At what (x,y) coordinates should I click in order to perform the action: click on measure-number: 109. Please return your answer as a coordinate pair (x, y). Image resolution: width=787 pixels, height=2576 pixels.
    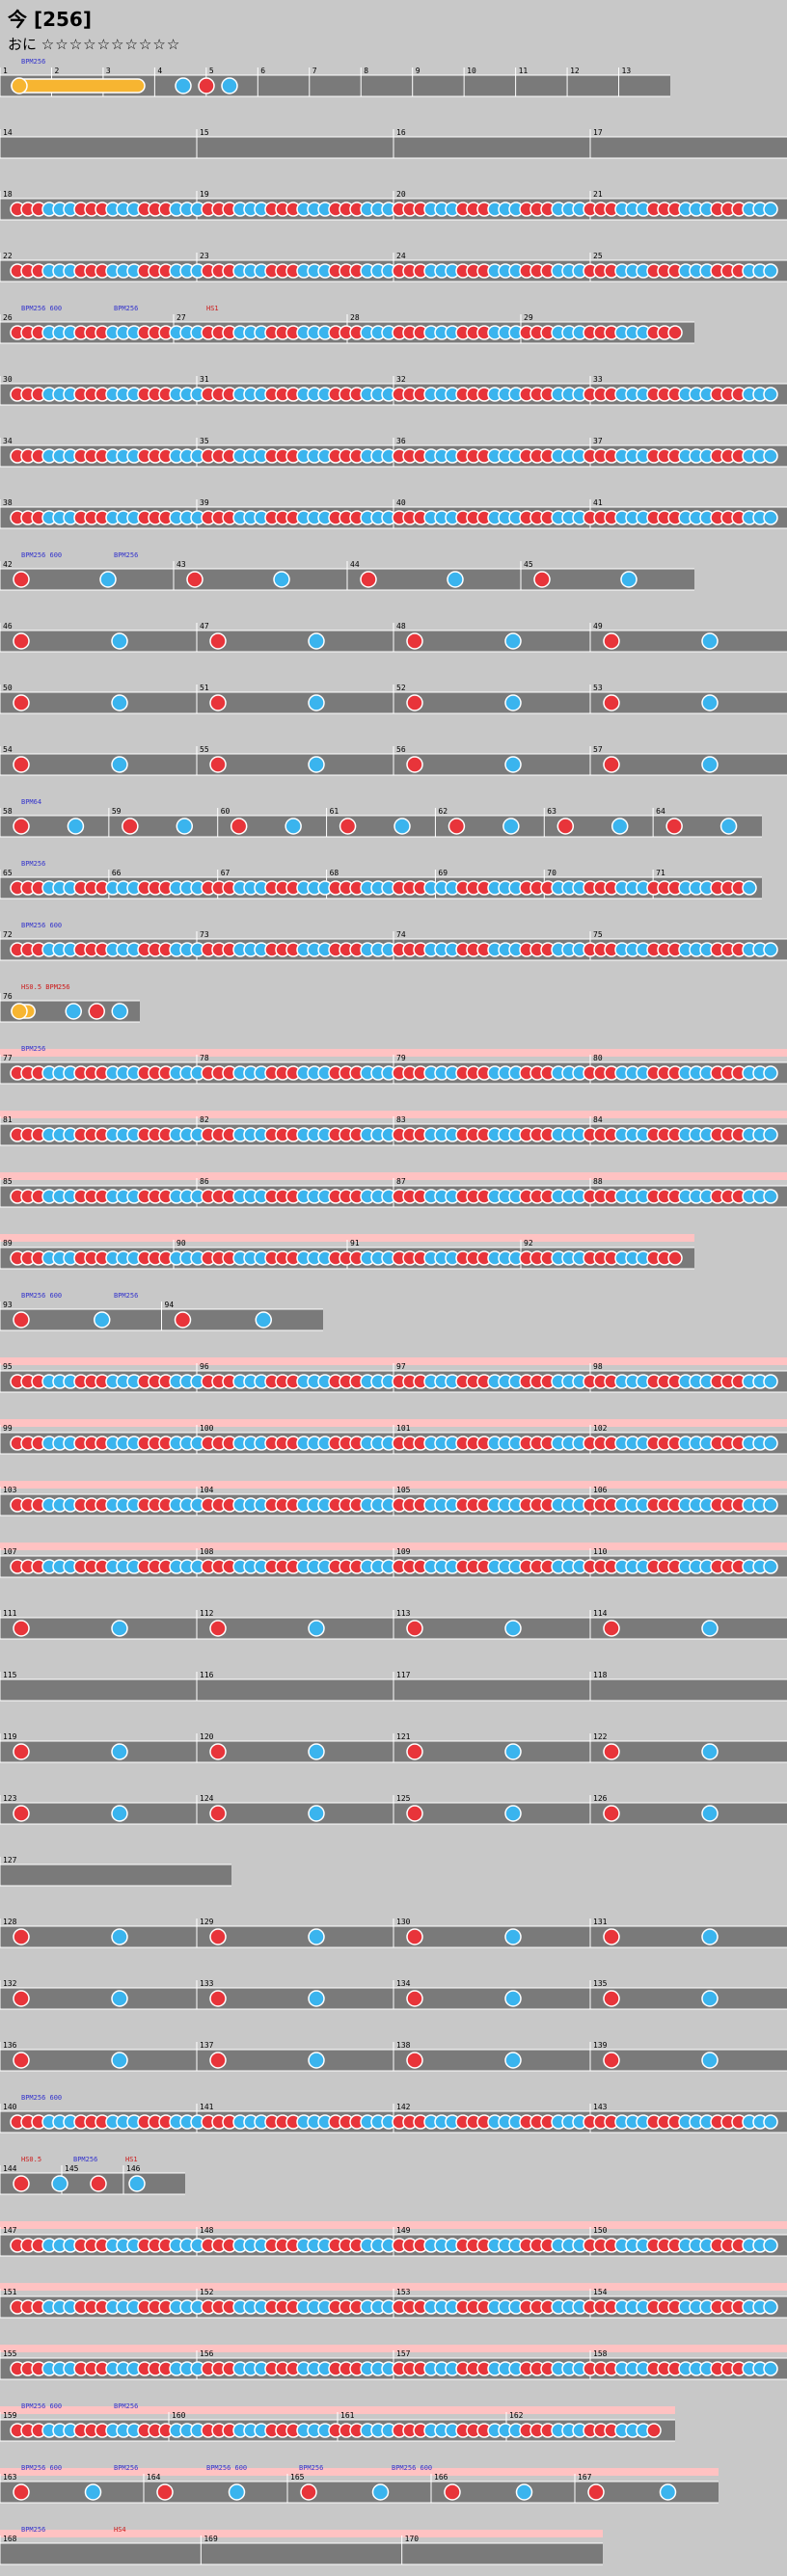
    Looking at the image, I should click on (403, 1552).